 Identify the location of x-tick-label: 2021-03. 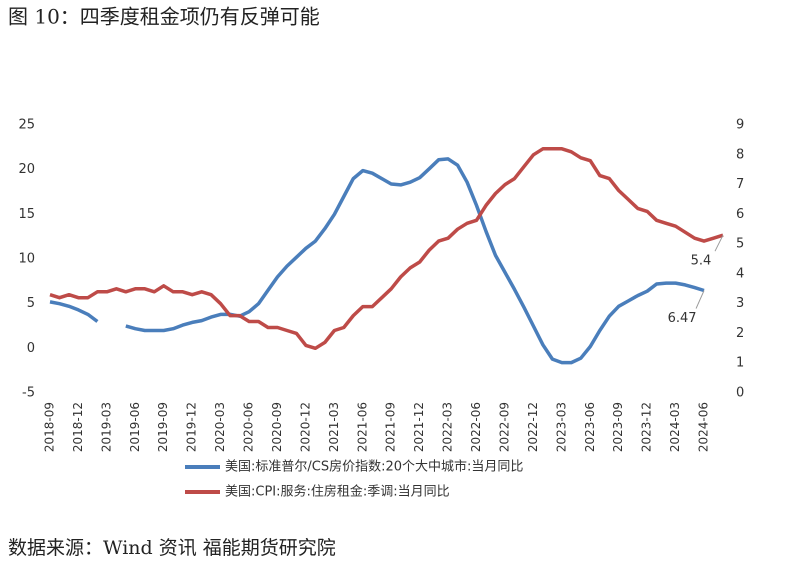
(334, 427).